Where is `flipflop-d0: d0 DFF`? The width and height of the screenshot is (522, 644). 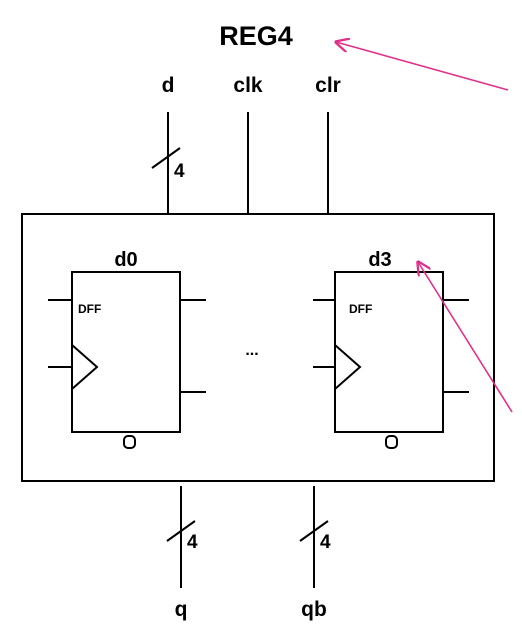 flipflop-d0: d0 DFF is located at coordinates (127, 349).